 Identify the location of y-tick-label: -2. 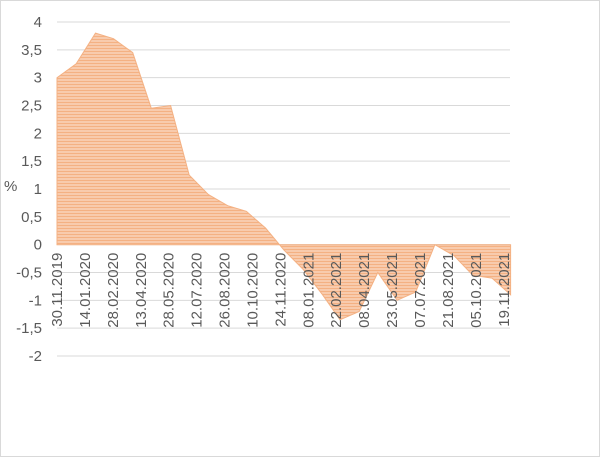
(35, 356).